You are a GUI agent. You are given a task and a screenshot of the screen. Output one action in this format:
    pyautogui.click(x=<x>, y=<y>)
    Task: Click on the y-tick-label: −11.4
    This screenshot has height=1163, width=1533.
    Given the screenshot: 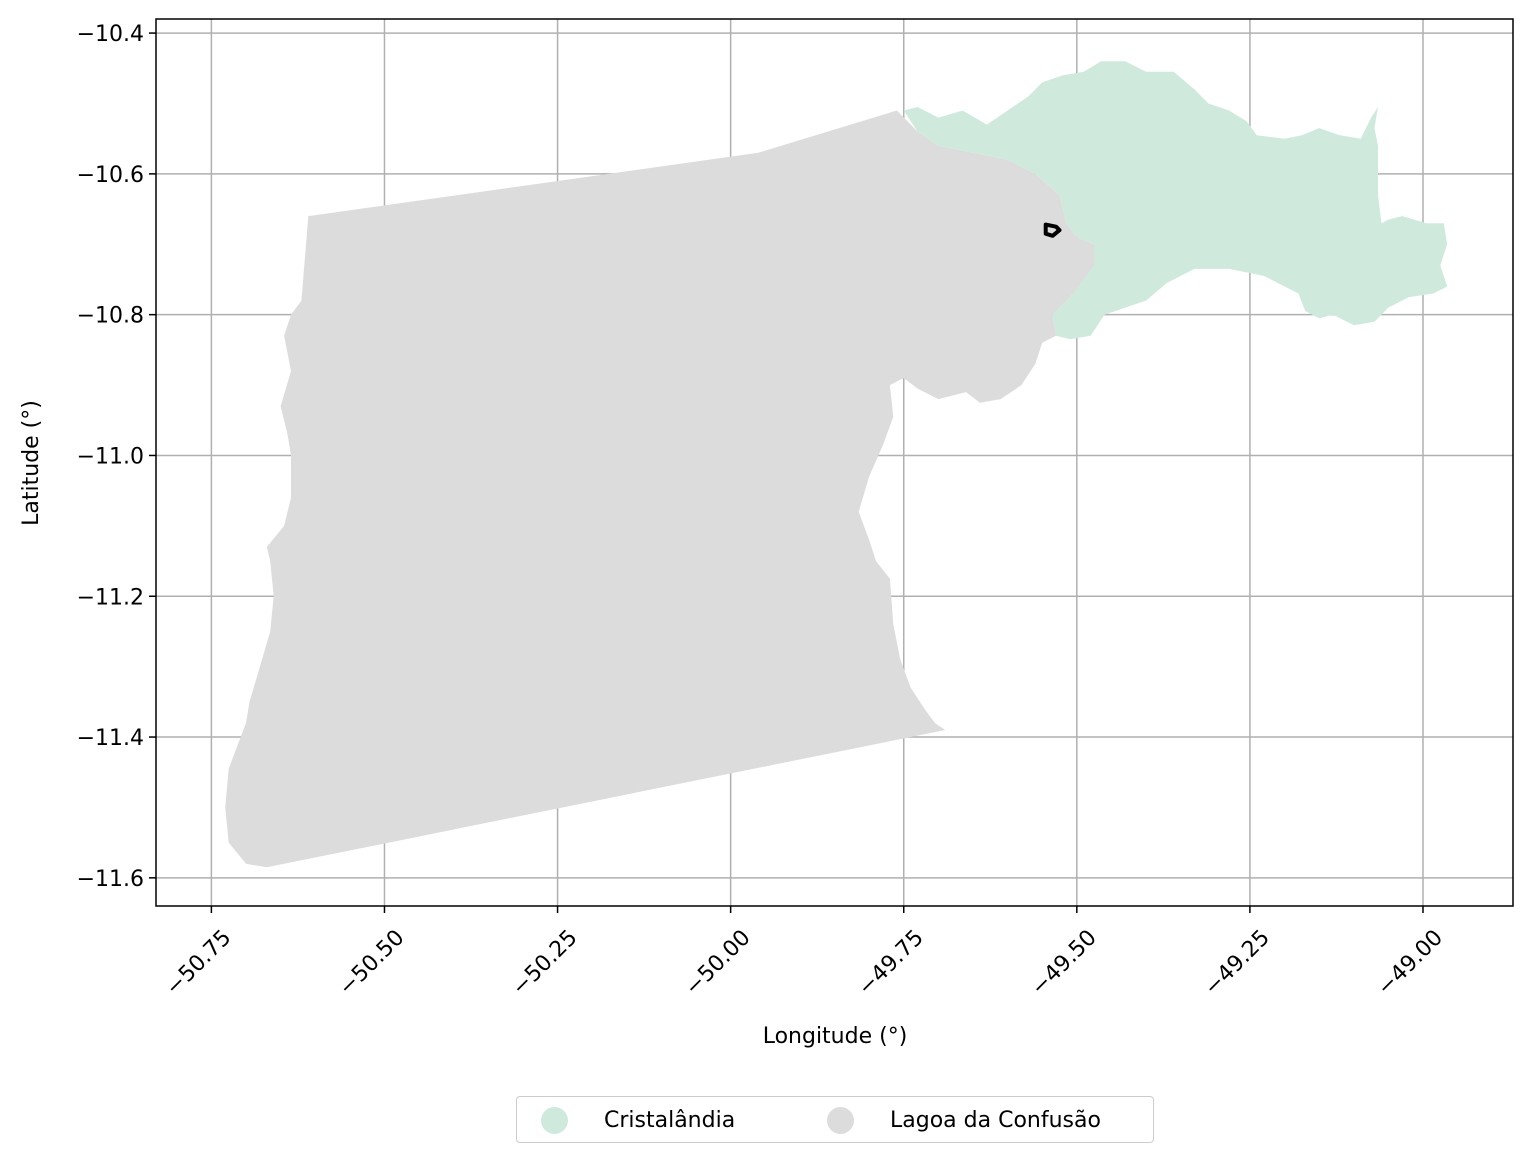 What is the action you would take?
    pyautogui.click(x=110, y=738)
    